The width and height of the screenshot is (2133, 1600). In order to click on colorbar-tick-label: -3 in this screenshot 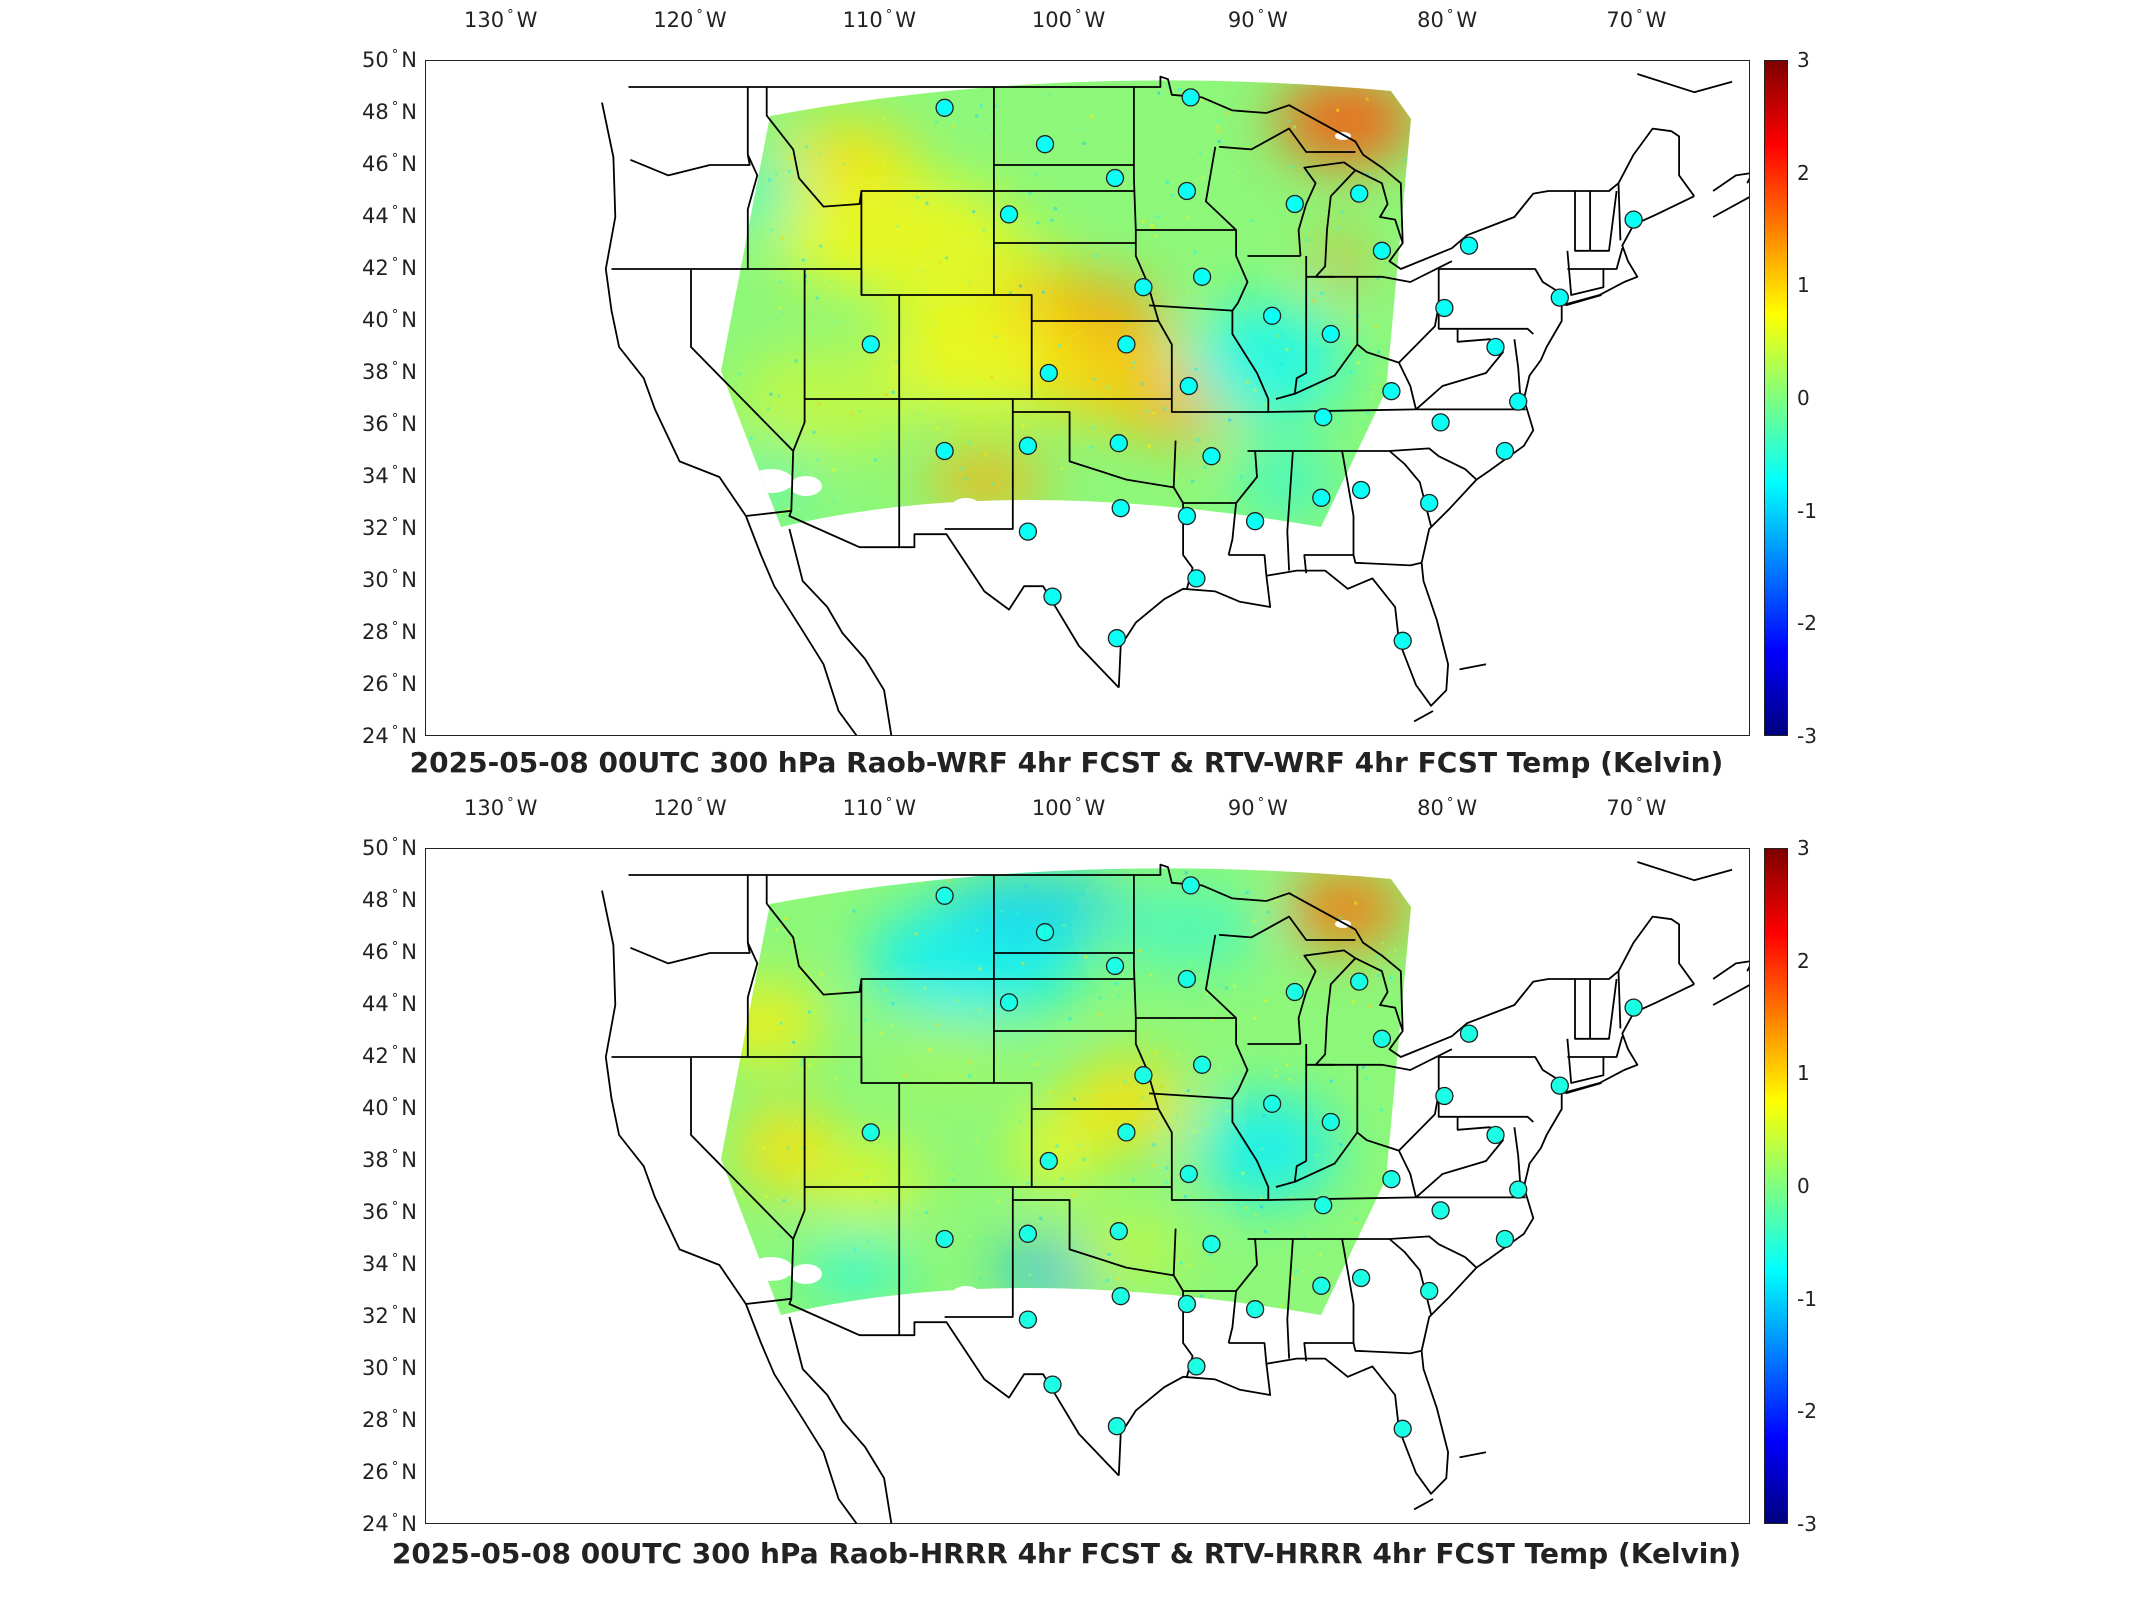, I will do `click(1807, 1524)`.